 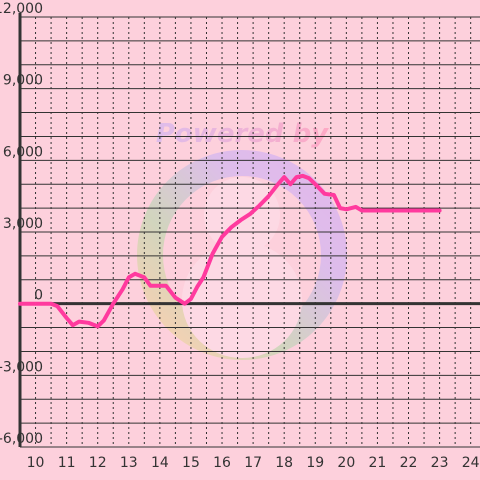 What do you see at coordinates (315, 463) in the screenshot?
I see `x-tick-label: 19` at bounding box center [315, 463].